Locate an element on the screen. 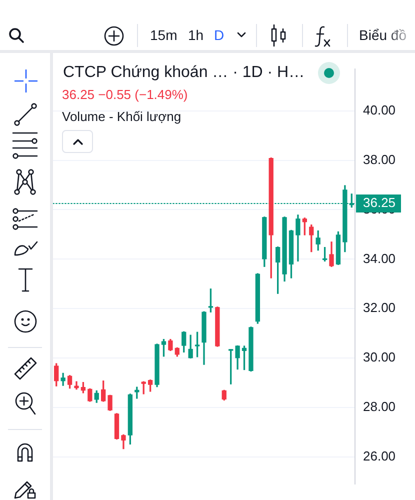 The height and width of the screenshot is (500, 415). ref-line-label: 36.25 is located at coordinates (379, 202).